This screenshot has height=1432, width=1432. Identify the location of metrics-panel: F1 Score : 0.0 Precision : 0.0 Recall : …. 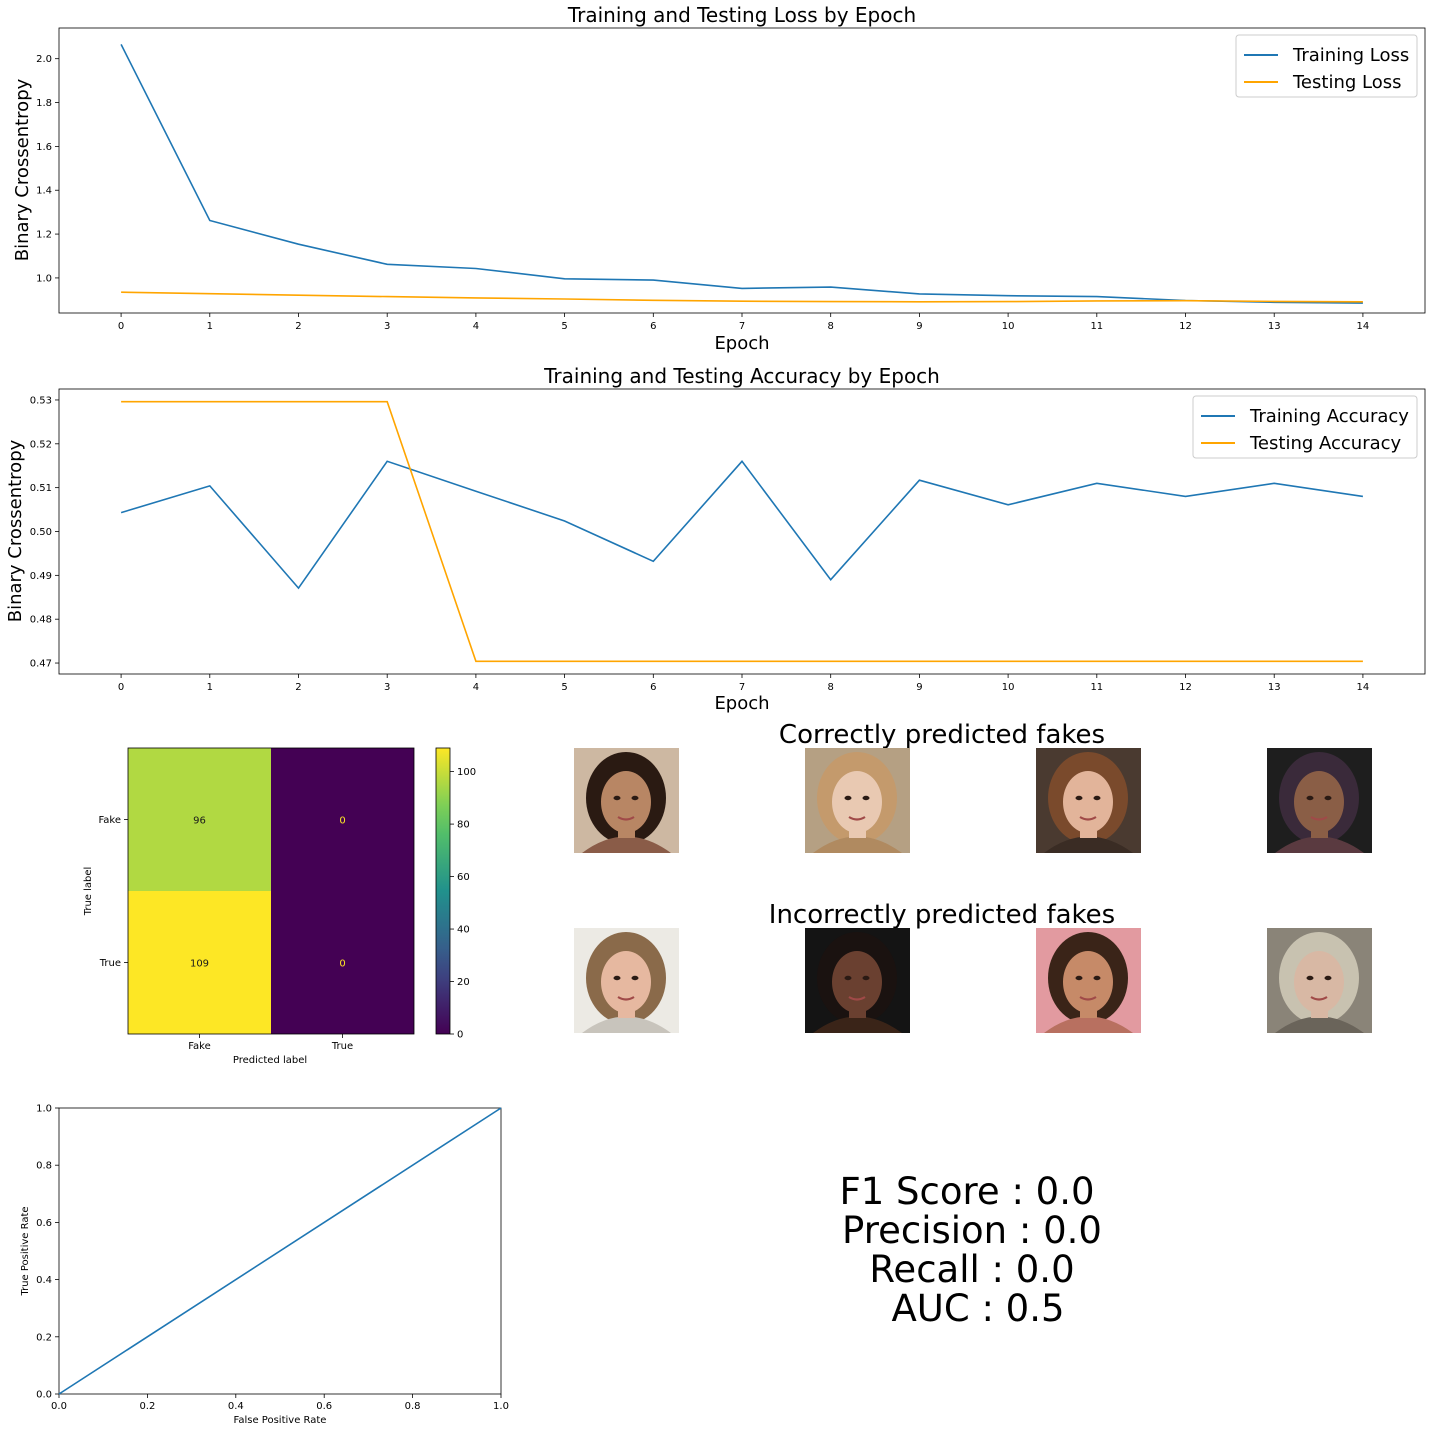
(970, 1250).